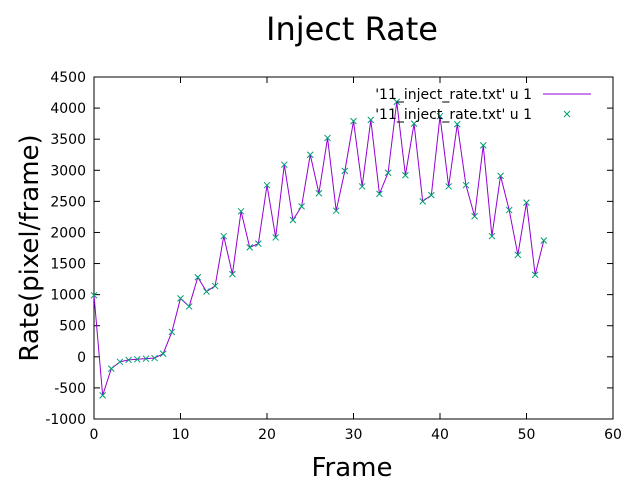 The width and height of the screenshot is (640, 480). What do you see at coordinates (68, 171) in the screenshot?
I see `y-tick-label: 3000` at bounding box center [68, 171].